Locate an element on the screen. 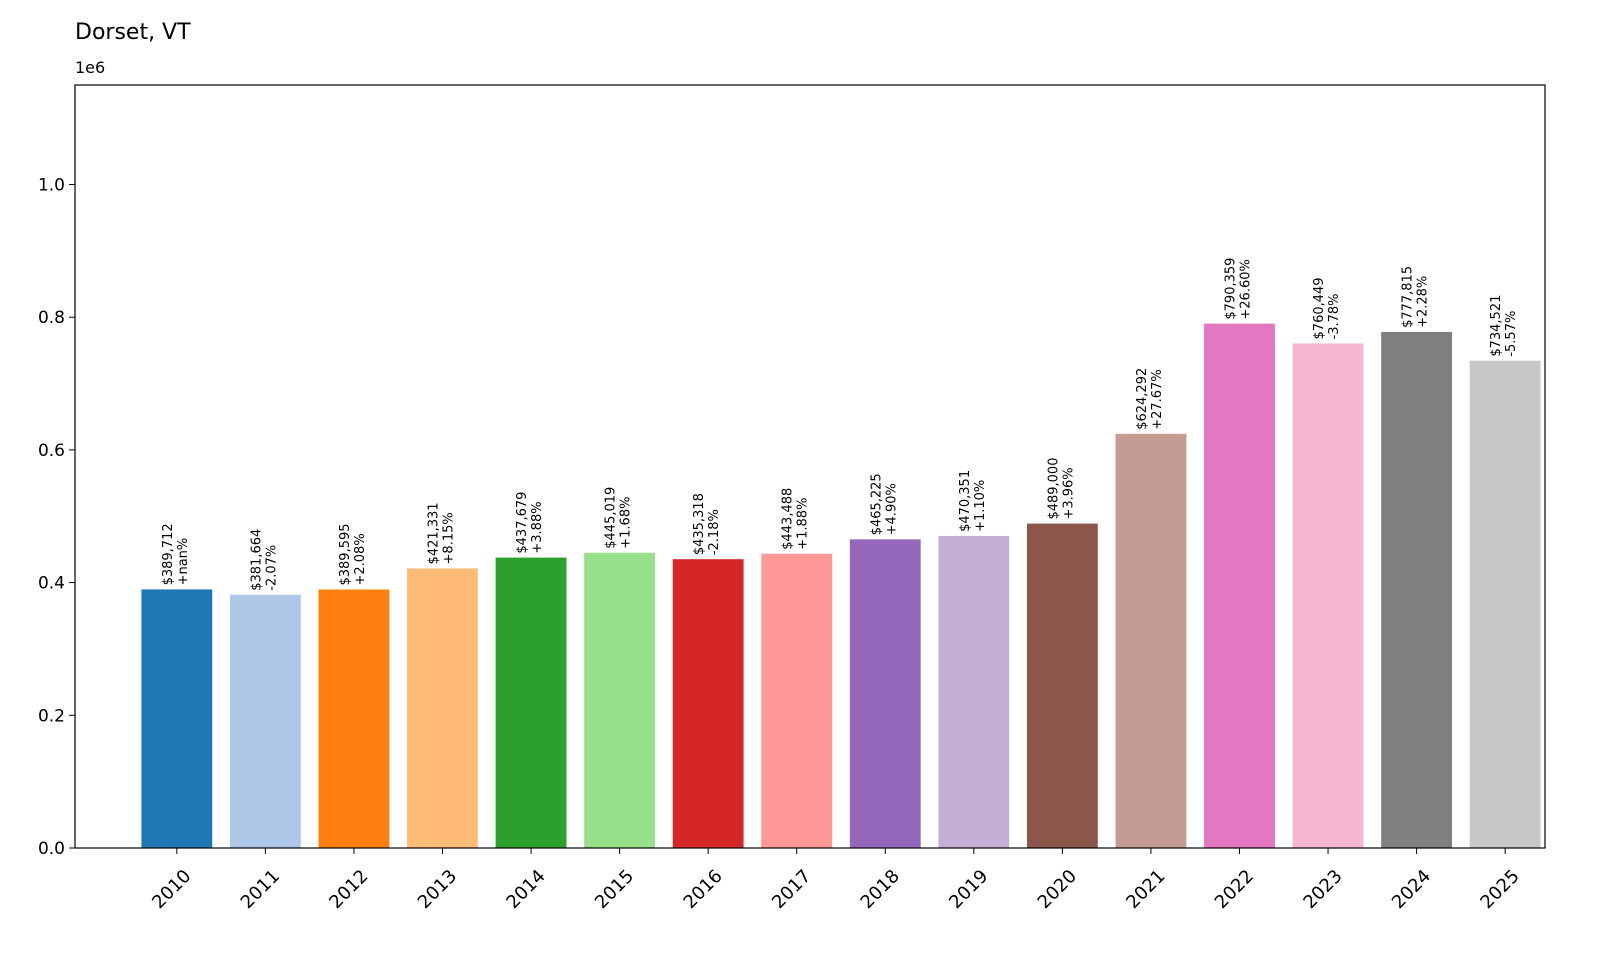 The width and height of the screenshot is (1600, 960). bar-2023 is located at coordinates (1328, 595).